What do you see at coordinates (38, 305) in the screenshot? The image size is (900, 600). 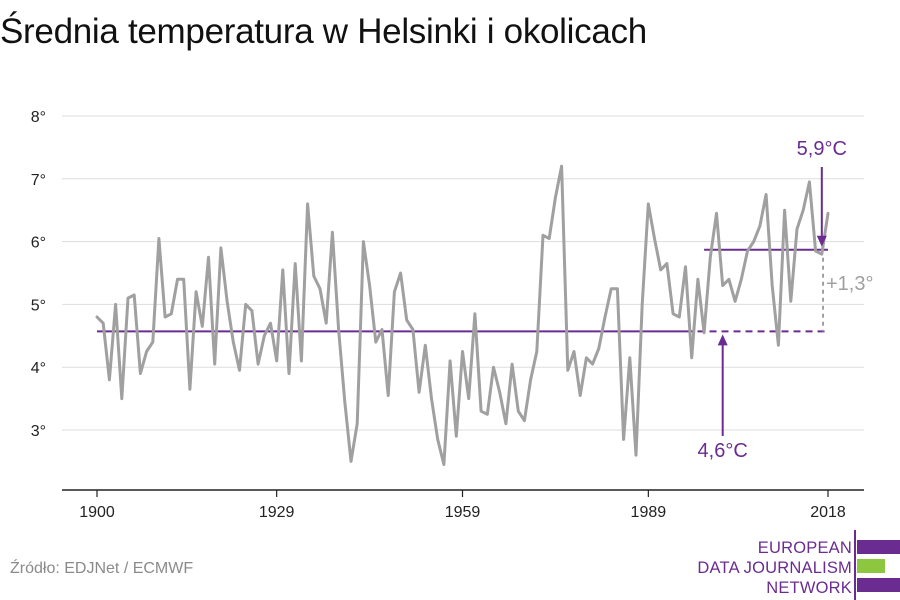 I see `y-tick-label: 5°` at bounding box center [38, 305].